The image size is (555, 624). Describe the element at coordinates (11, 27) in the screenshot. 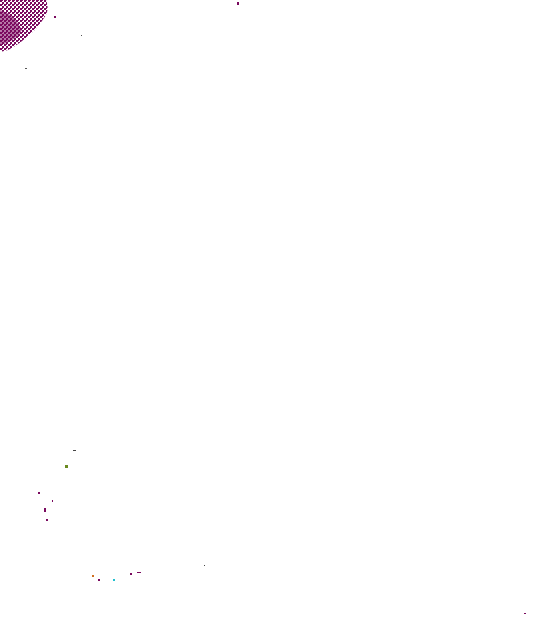

I see `speckle-core` at that location.